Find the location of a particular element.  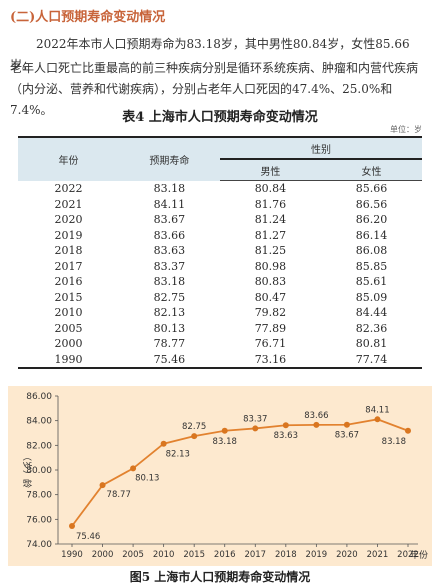

cell-year: 2022 is located at coordinates (68, 188).